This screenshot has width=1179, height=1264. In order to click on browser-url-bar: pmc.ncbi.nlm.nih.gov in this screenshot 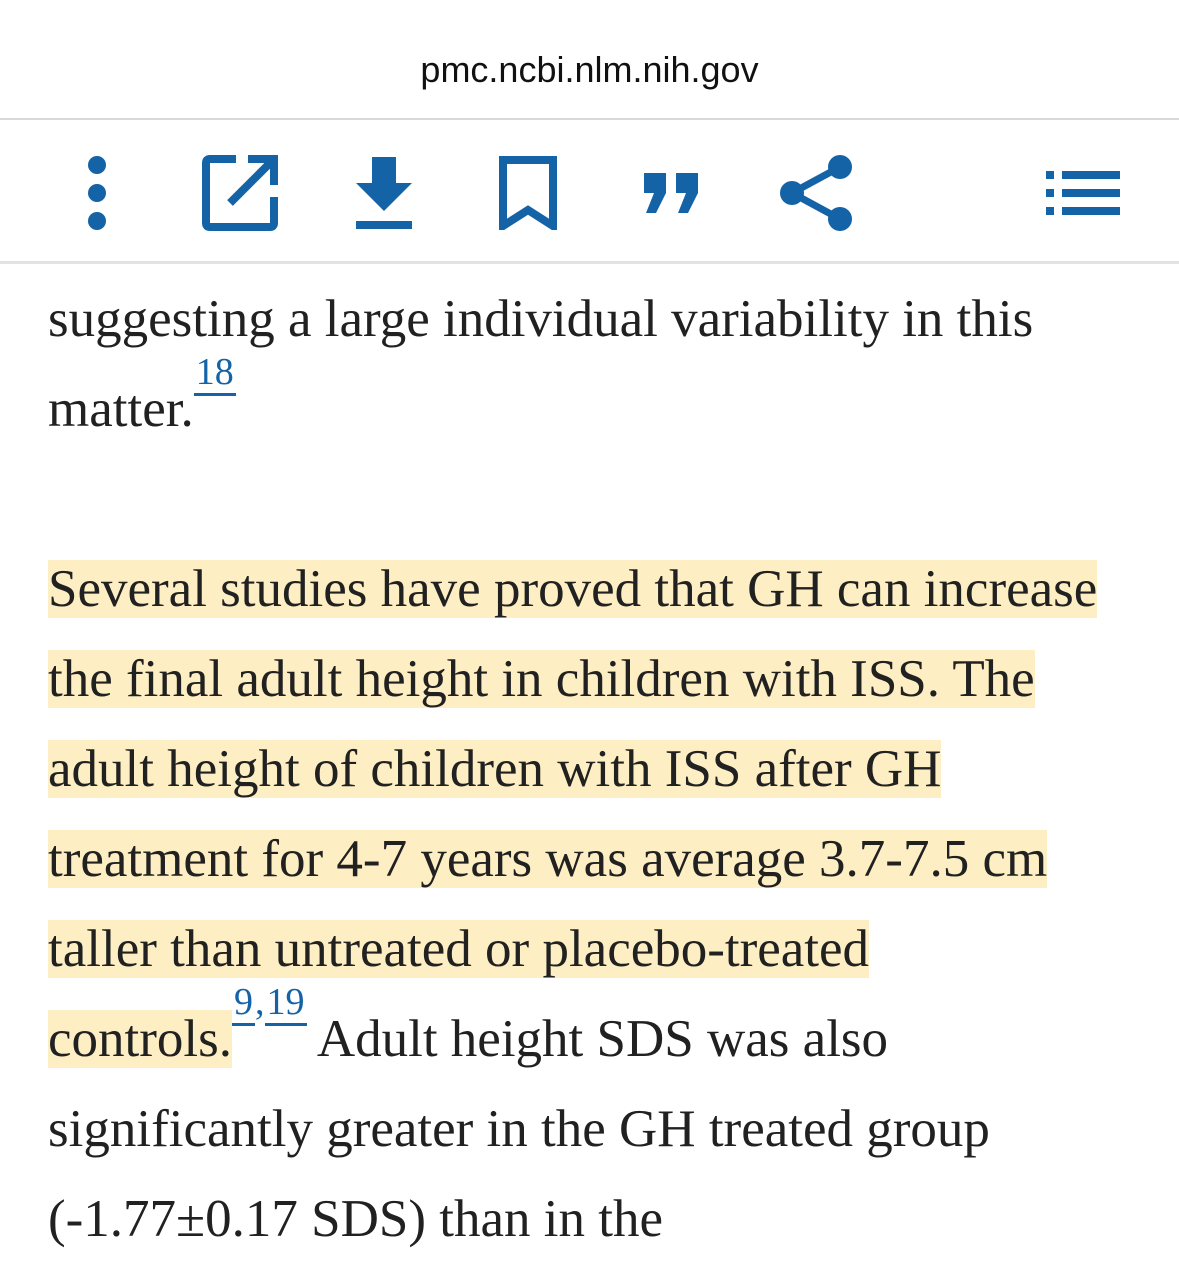, I will do `click(589, 60)`.